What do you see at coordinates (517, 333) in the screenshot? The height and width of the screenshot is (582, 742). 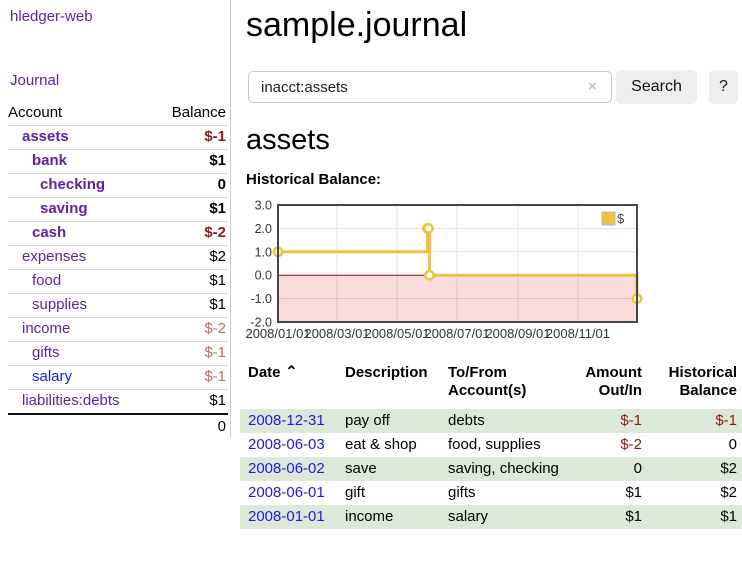 I see `svg-text: 2008/09/01` at bounding box center [517, 333].